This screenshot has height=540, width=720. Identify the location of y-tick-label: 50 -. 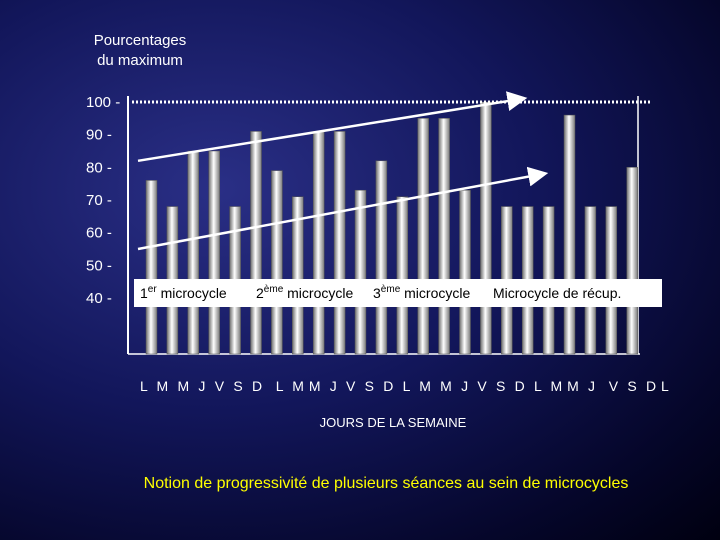
(99, 265).